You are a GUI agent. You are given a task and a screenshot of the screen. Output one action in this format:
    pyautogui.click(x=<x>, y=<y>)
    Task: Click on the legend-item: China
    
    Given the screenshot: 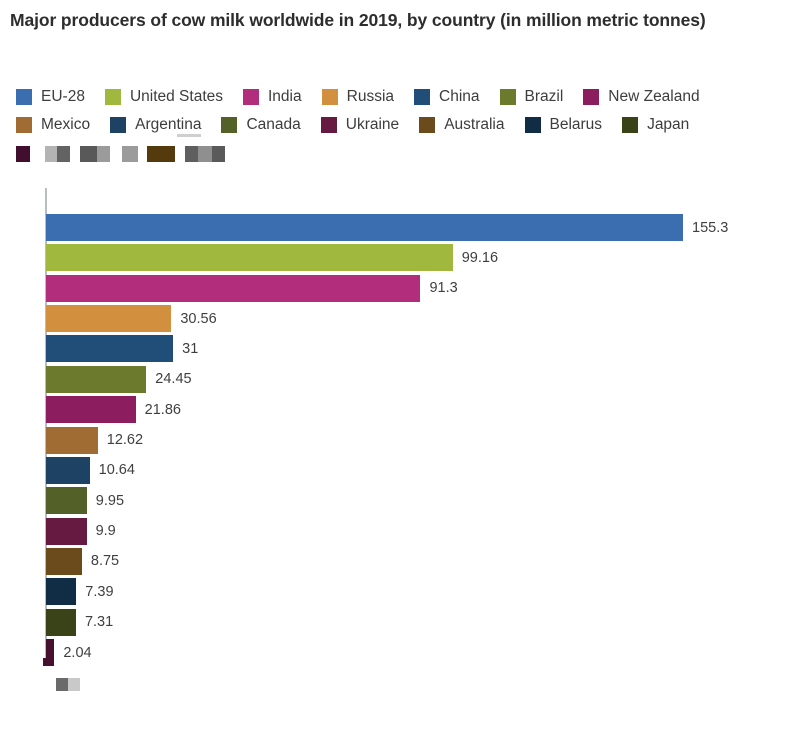 What is the action you would take?
    pyautogui.click(x=447, y=97)
    